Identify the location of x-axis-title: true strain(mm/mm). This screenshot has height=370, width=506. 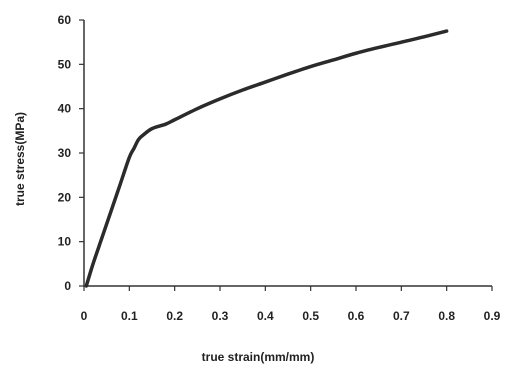
(258, 357).